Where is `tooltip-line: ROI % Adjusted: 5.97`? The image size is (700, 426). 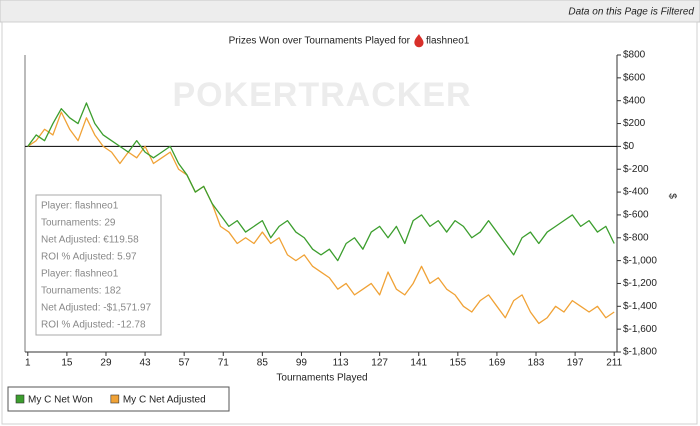 tooltip-line: ROI % Adjusted: 5.97 is located at coordinates (89, 257).